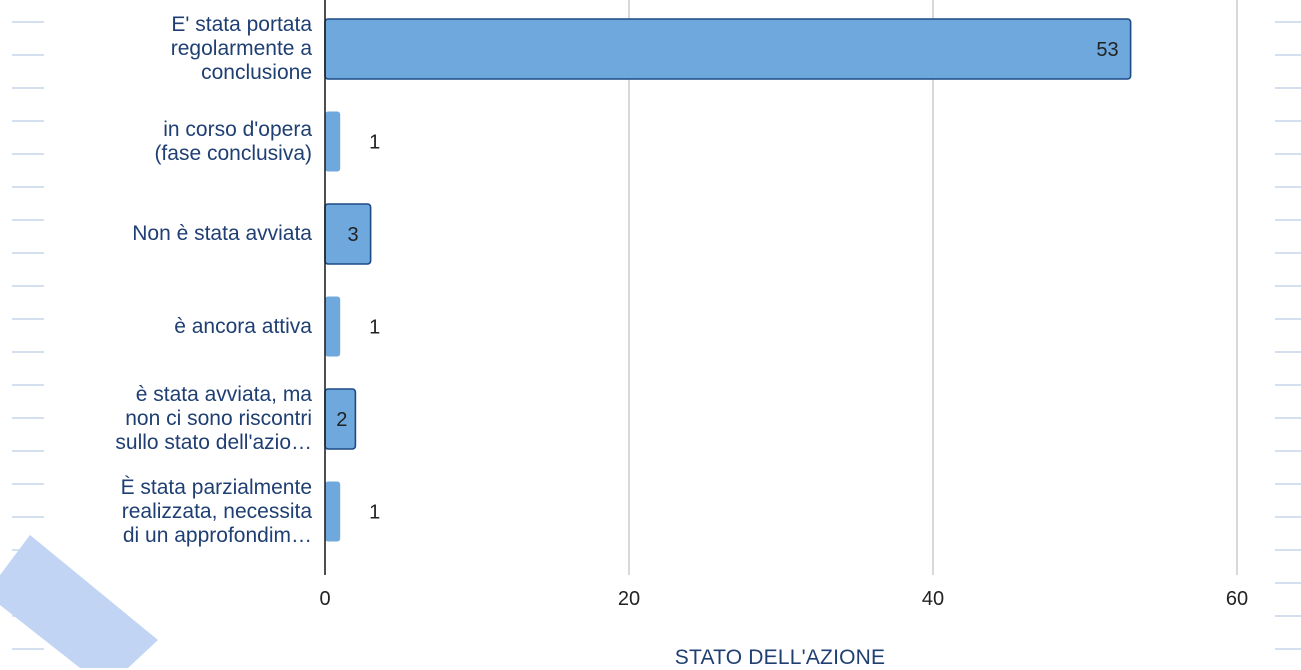 Image resolution: width=1301 pixels, height=670 pixels. I want to click on x-axis-title: STATO DELL'AZIONE, so click(780, 657).